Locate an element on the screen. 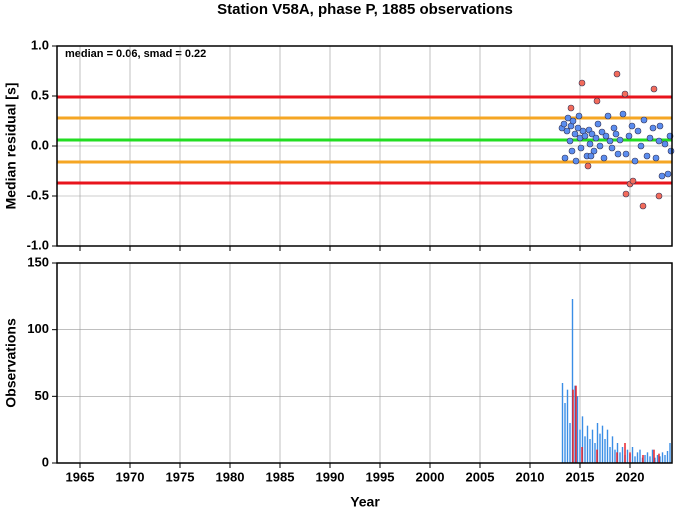 The width and height of the screenshot is (678, 516). y-axis-label: Observations is located at coordinates (11, 363).